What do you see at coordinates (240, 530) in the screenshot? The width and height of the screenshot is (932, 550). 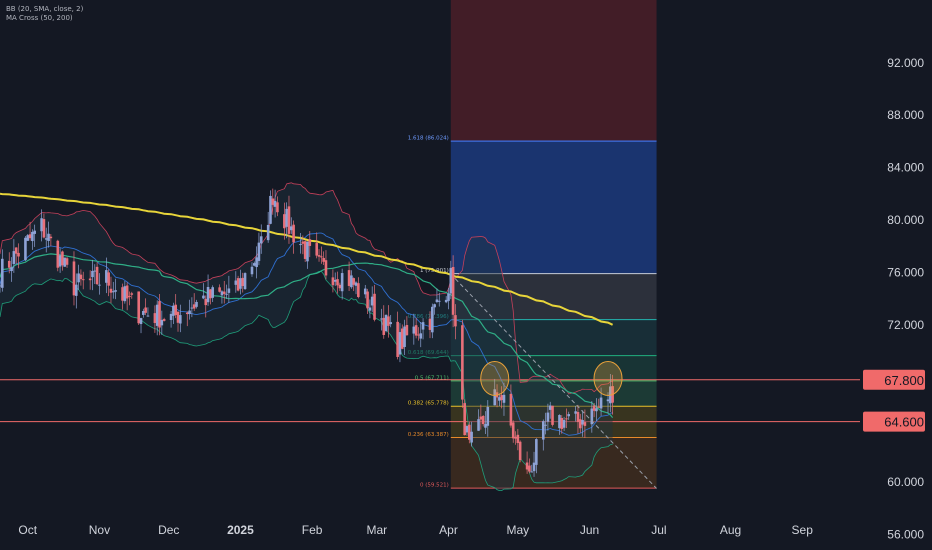 I see `time-tick-label: 2025` at bounding box center [240, 530].